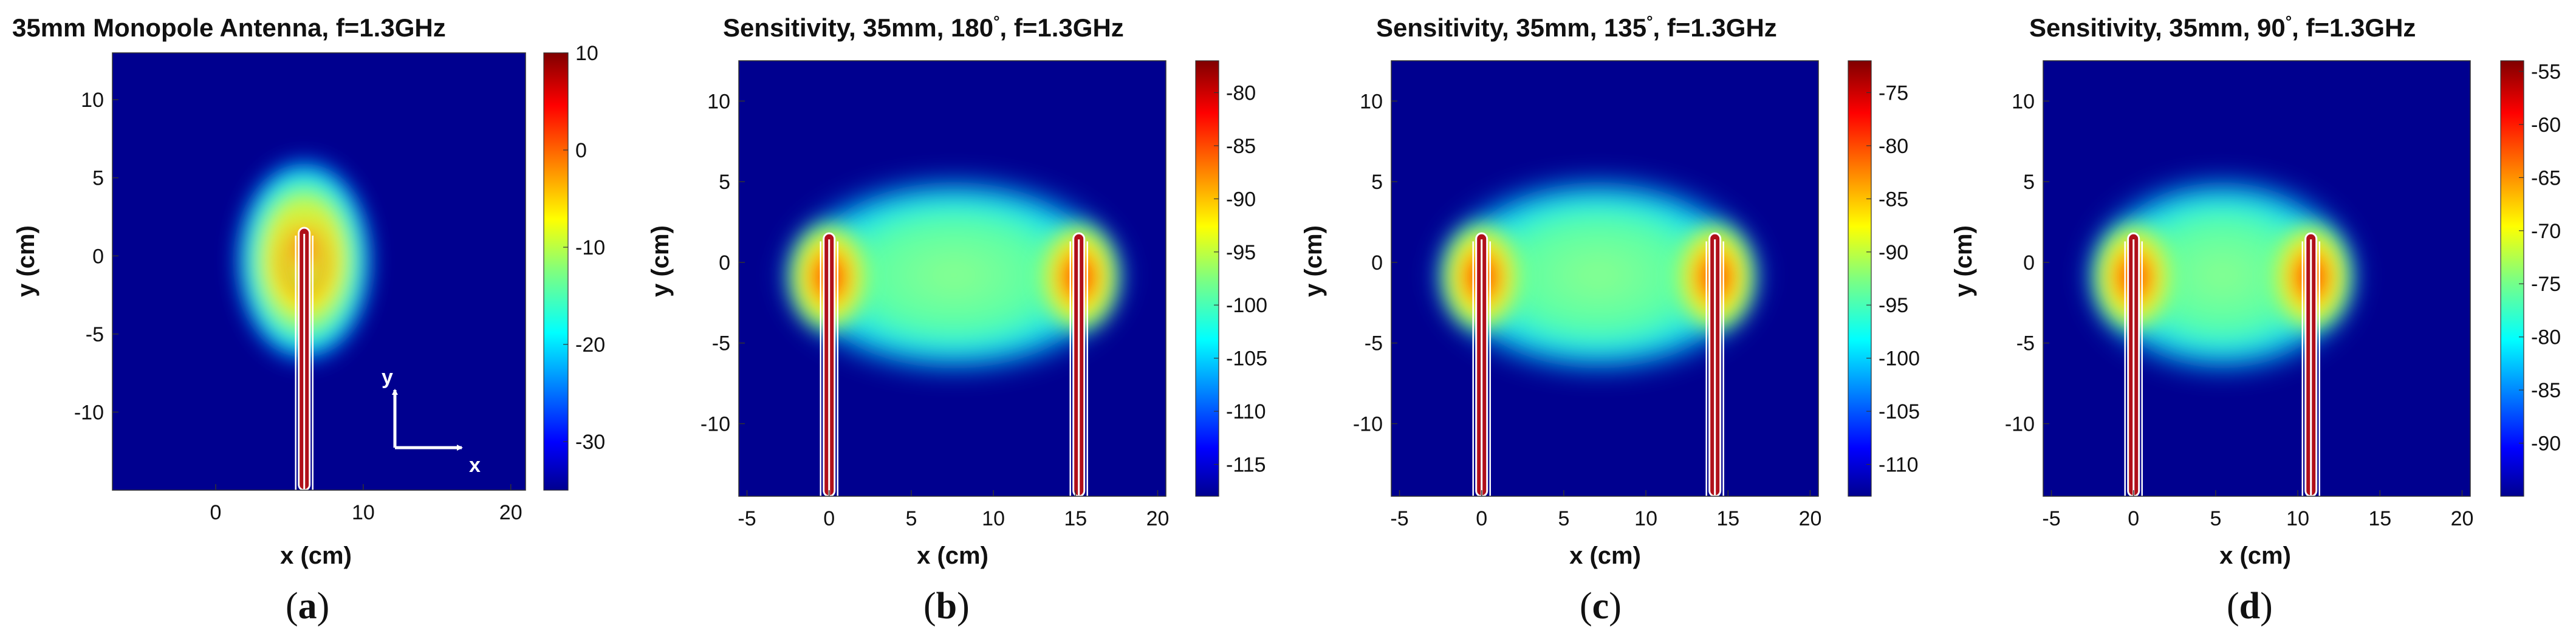 The width and height of the screenshot is (2576, 639). What do you see at coordinates (2546, 125) in the screenshot?
I see `colorbar-tick-label: -60` at bounding box center [2546, 125].